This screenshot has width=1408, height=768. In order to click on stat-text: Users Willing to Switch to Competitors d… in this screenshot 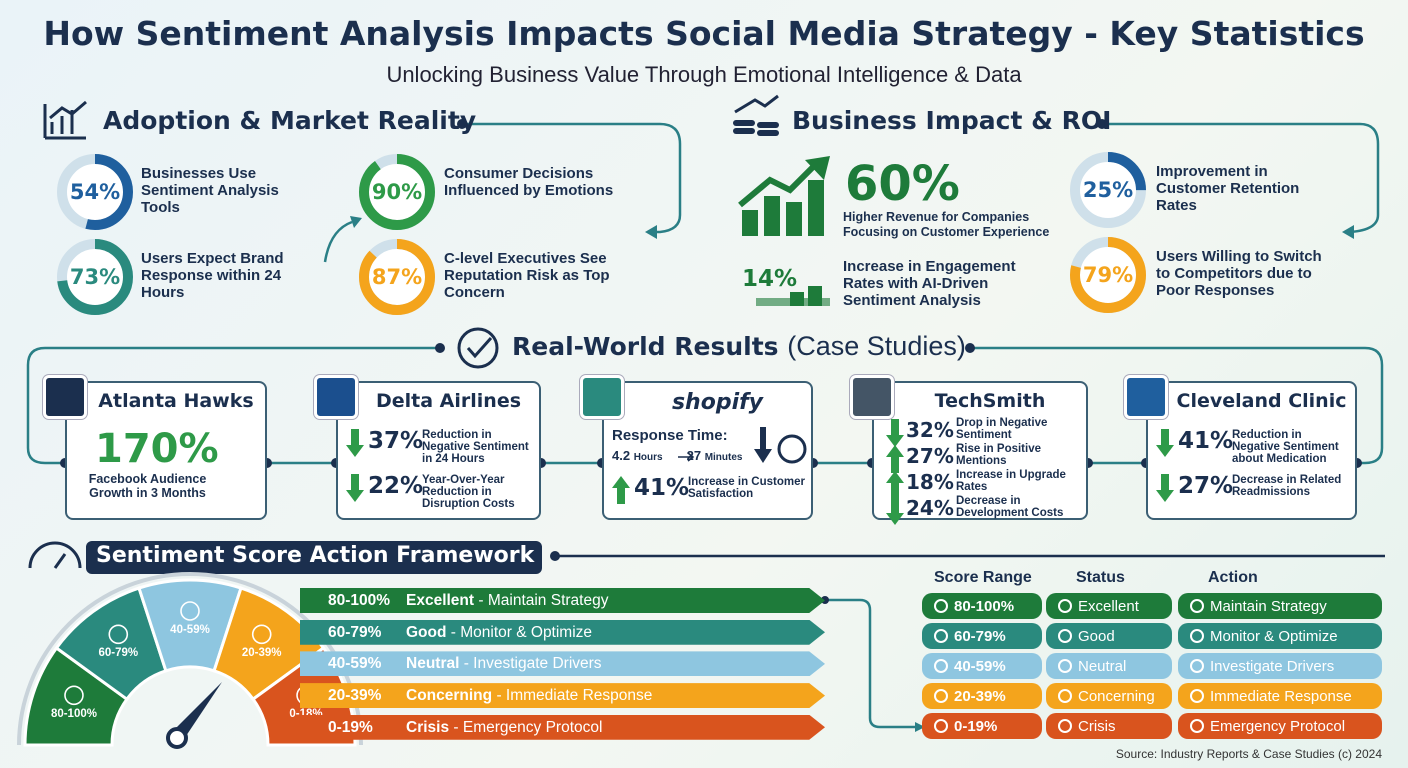, I will do `click(1239, 273)`.